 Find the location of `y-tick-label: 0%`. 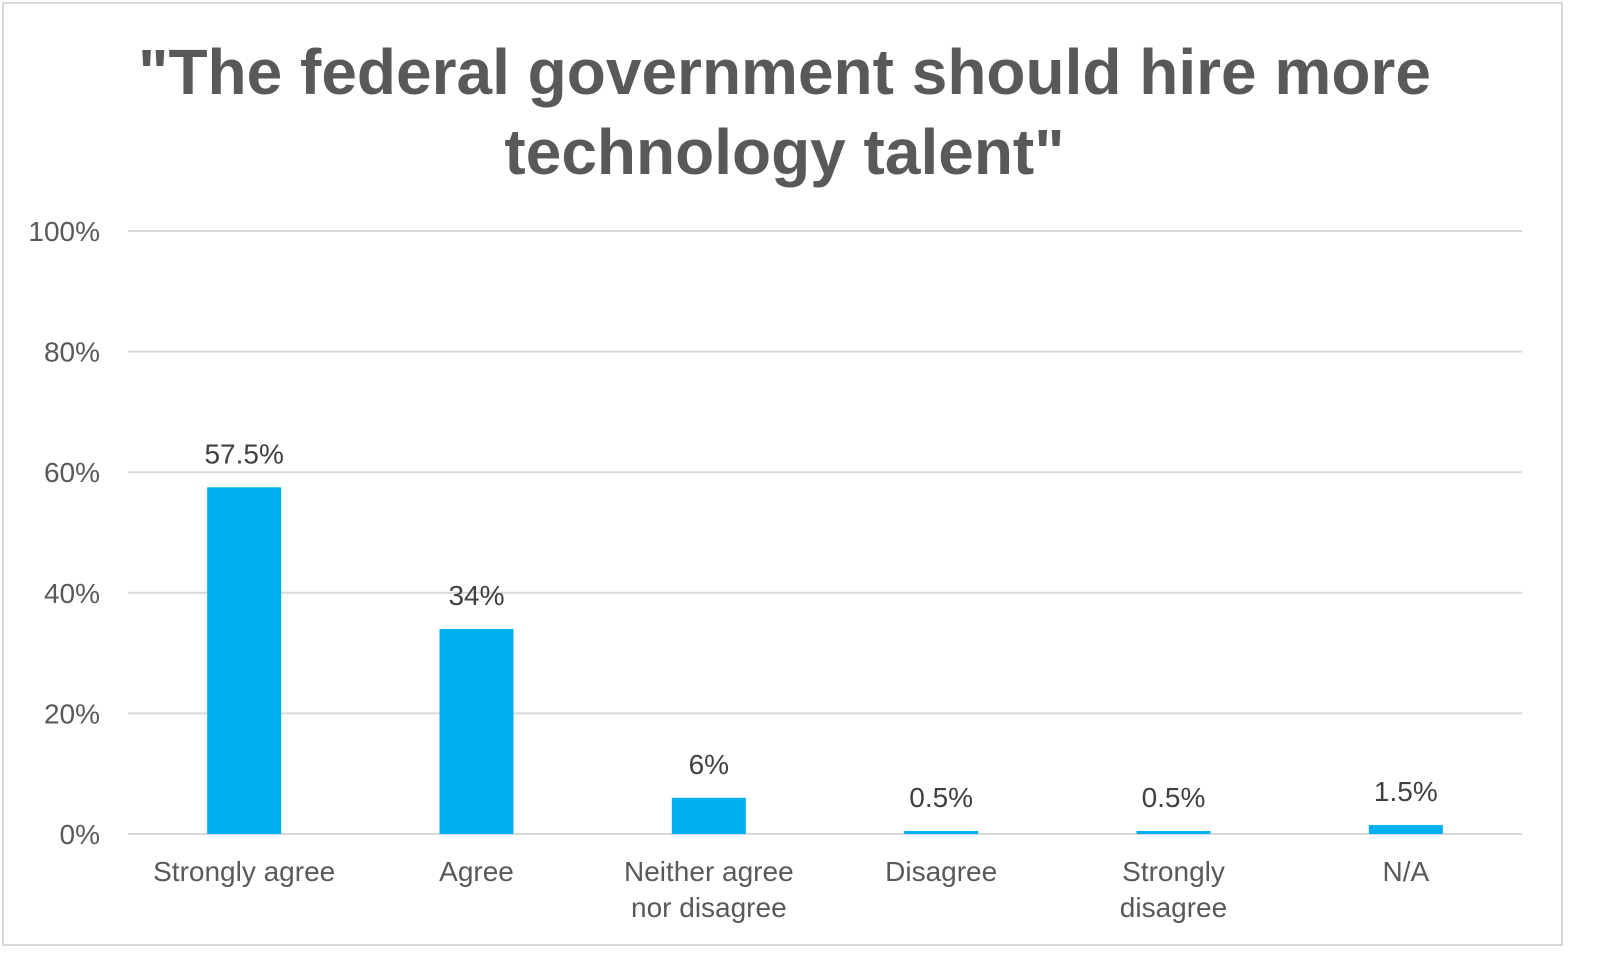

y-tick-label: 0% is located at coordinates (80, 834).